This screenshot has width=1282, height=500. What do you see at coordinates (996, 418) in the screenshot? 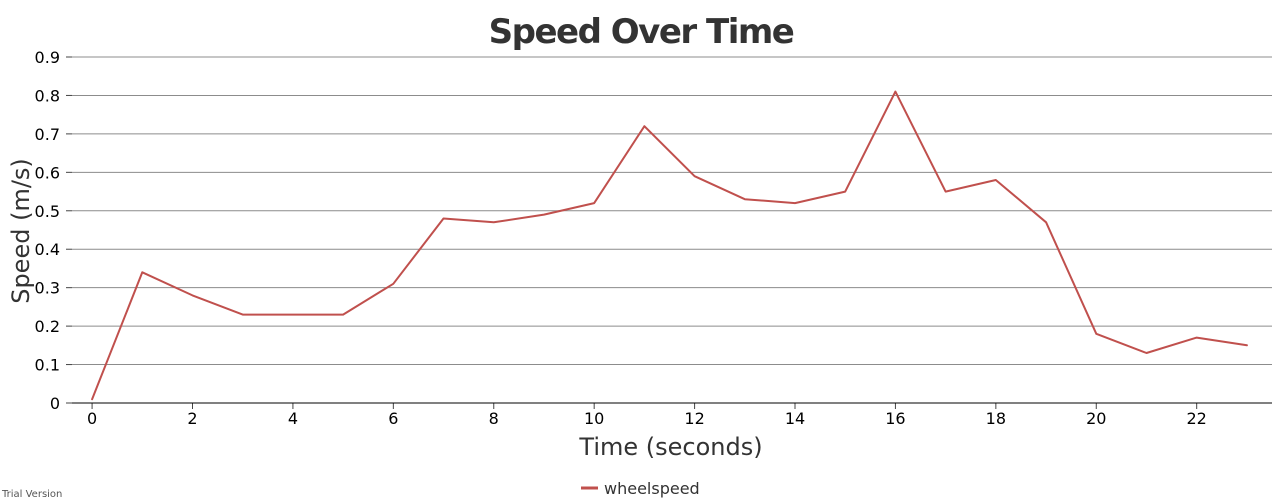
I see `x-tick-label: 18` at bounding box center [996, 418].